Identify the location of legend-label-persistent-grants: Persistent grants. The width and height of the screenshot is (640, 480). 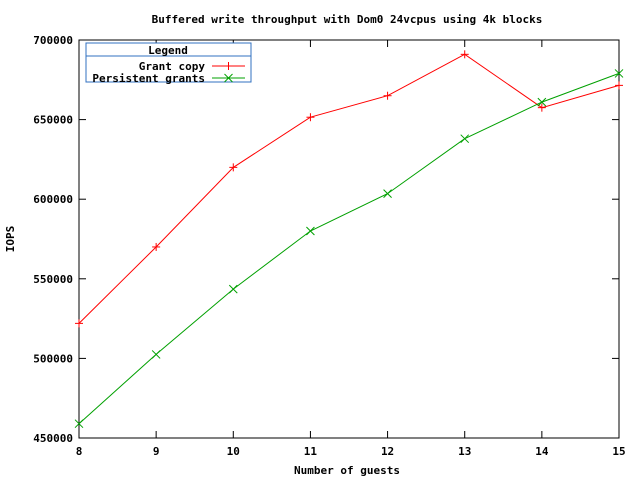
(148, 78).